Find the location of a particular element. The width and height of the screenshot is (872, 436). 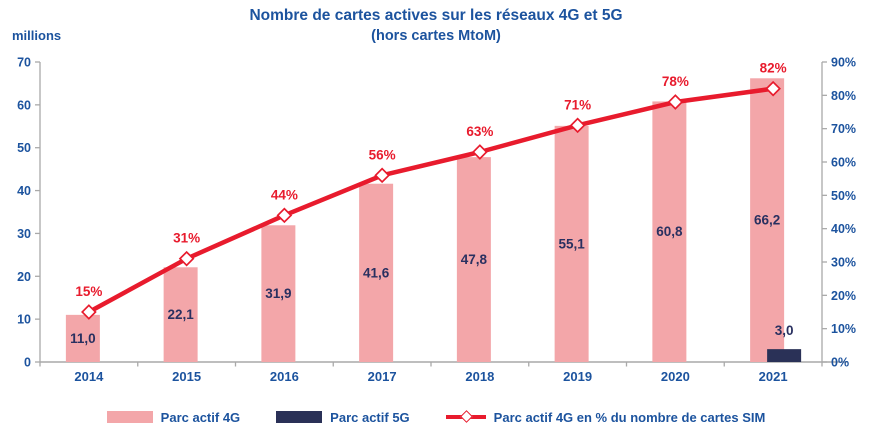

bar-4g-2019 is located at coordinates (571, 243).